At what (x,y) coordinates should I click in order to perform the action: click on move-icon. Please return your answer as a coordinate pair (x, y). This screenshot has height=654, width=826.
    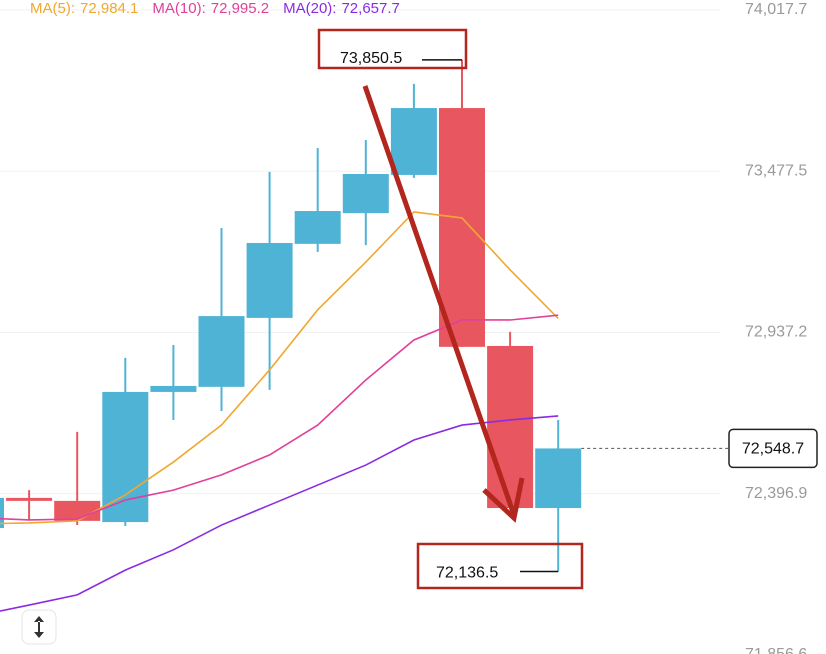
    Looking at the image, I should click on (39, 627).